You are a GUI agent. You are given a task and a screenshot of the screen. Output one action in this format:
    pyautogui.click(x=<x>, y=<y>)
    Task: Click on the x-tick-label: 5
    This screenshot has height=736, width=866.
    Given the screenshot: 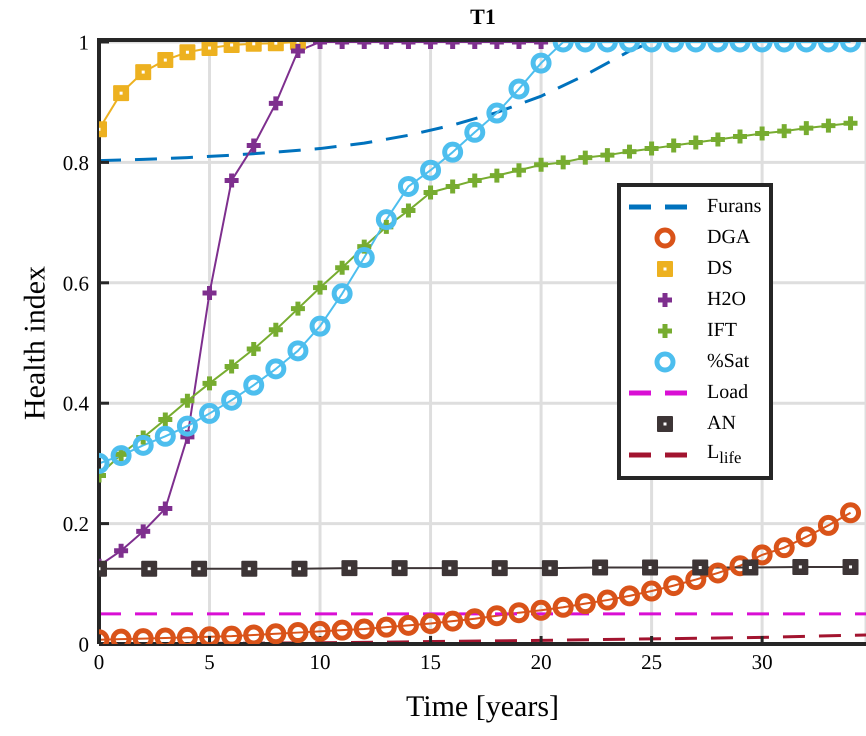 What is the action you would take?
    pyautogui.click(x=209, y=662)
    